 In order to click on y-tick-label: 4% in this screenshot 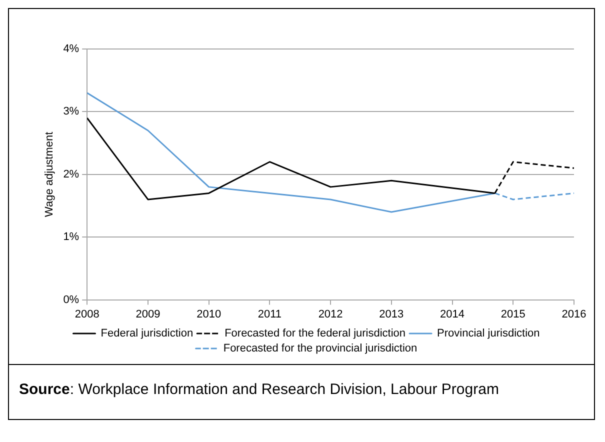, I will do `click(71, 49)`.